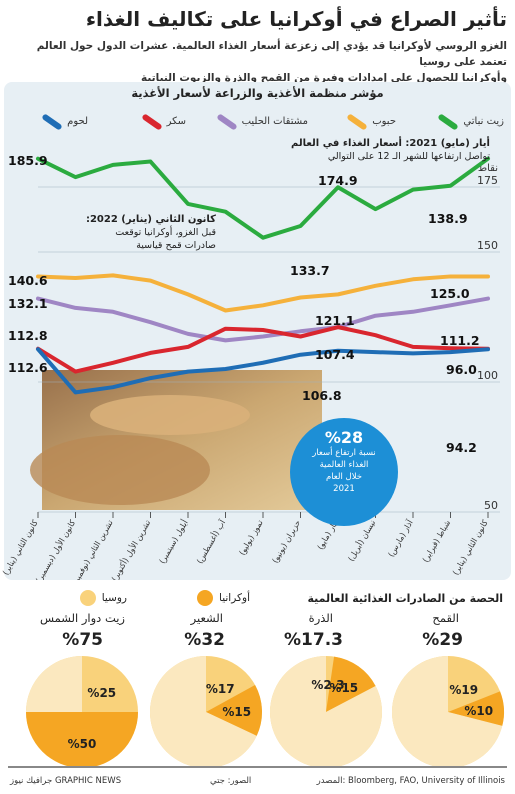 This screenshot has width=515, height=794. Describe the element at coordinates (165, 232) in the screenshot. I see `jan-annotation-body-1: قبل الغزو، أوكرانيا توقعت` at that location.